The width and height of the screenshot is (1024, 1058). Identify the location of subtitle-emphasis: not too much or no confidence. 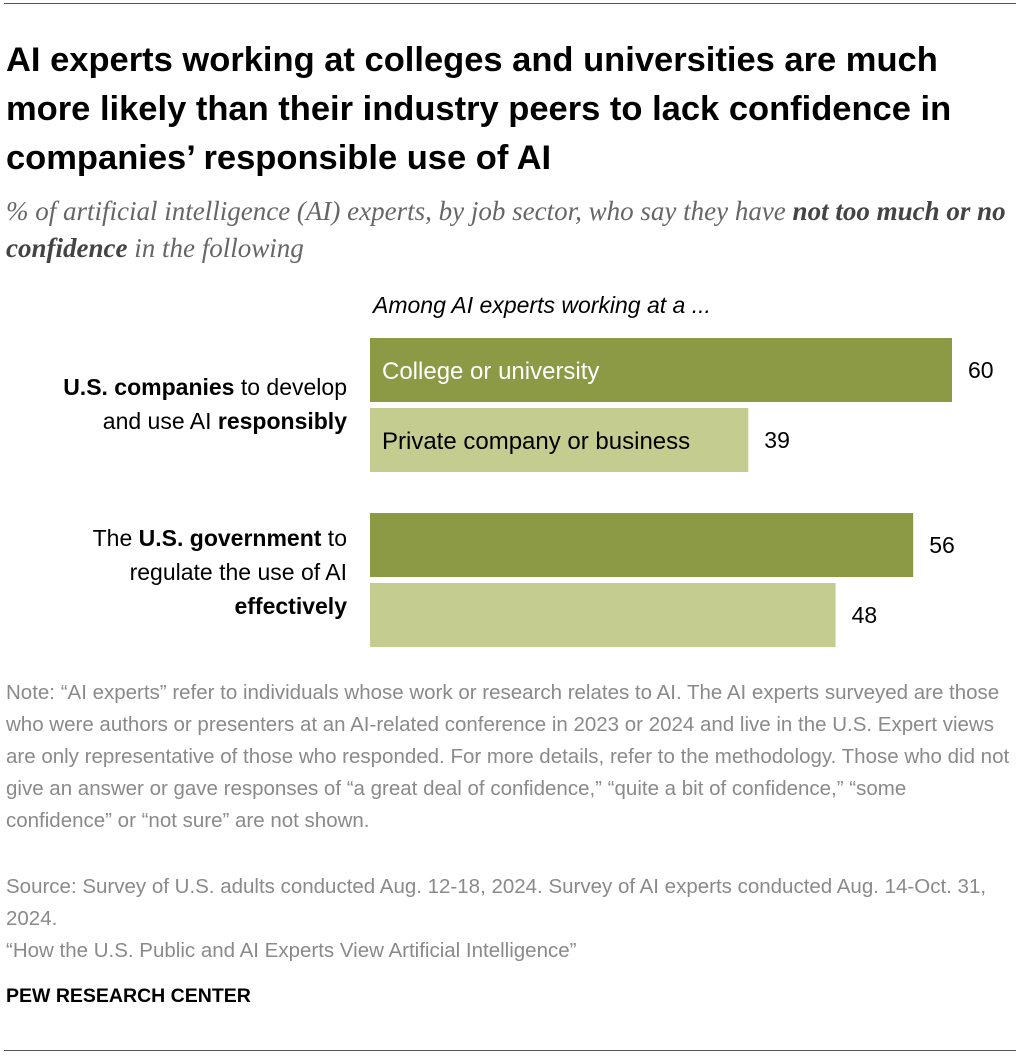
(506, 229).